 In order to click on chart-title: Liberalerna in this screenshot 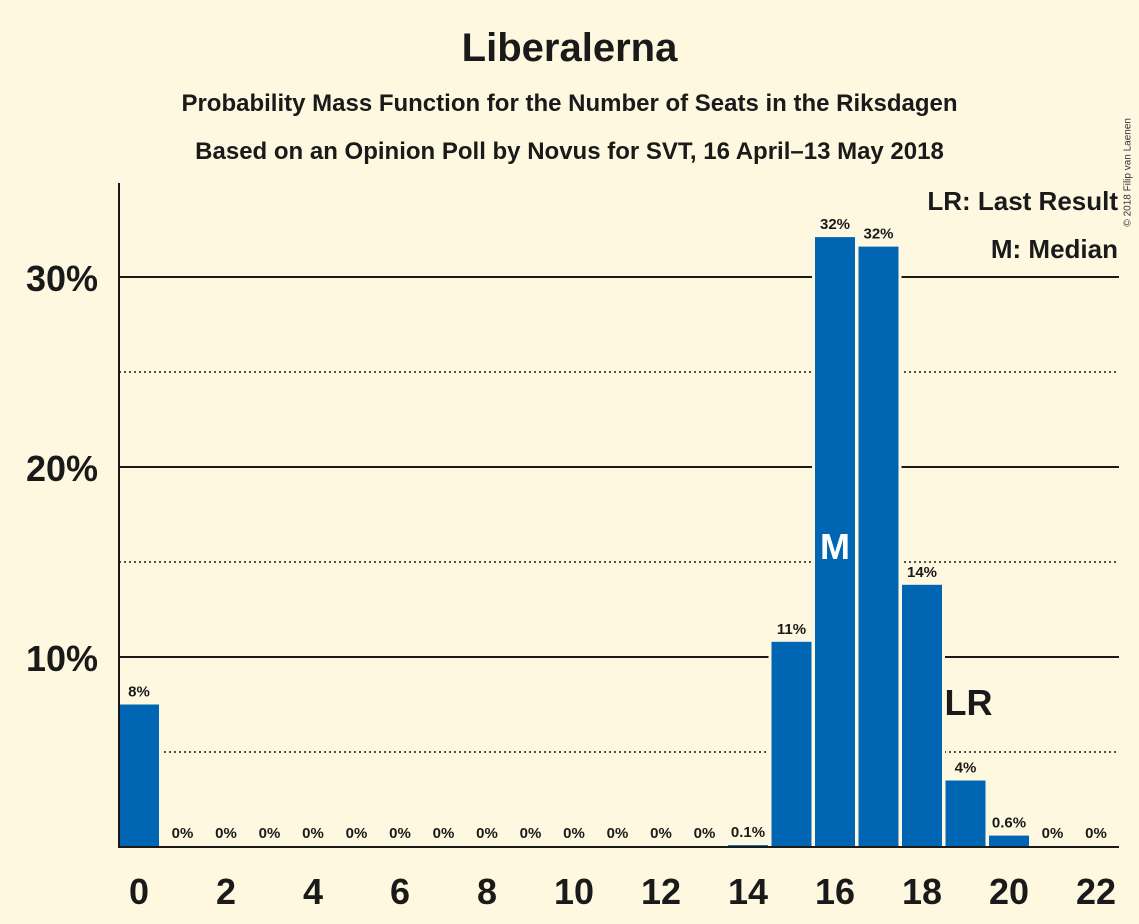, I will do `click(569, 48)`.